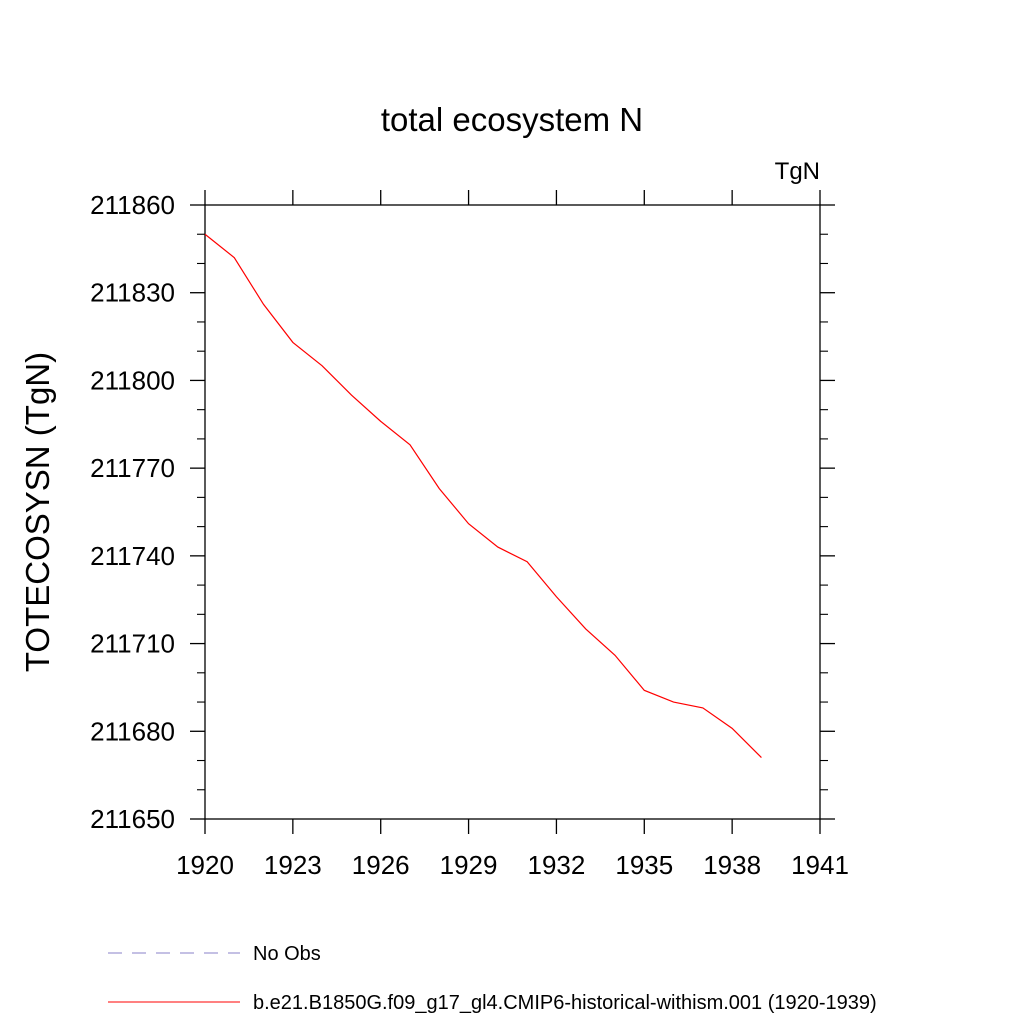 The width and height of the screenshot is (1024, 1024). Describe the element at coordinates (512, 119) in the screenshot. I see `chart-title: total ecosystem N` at that location.